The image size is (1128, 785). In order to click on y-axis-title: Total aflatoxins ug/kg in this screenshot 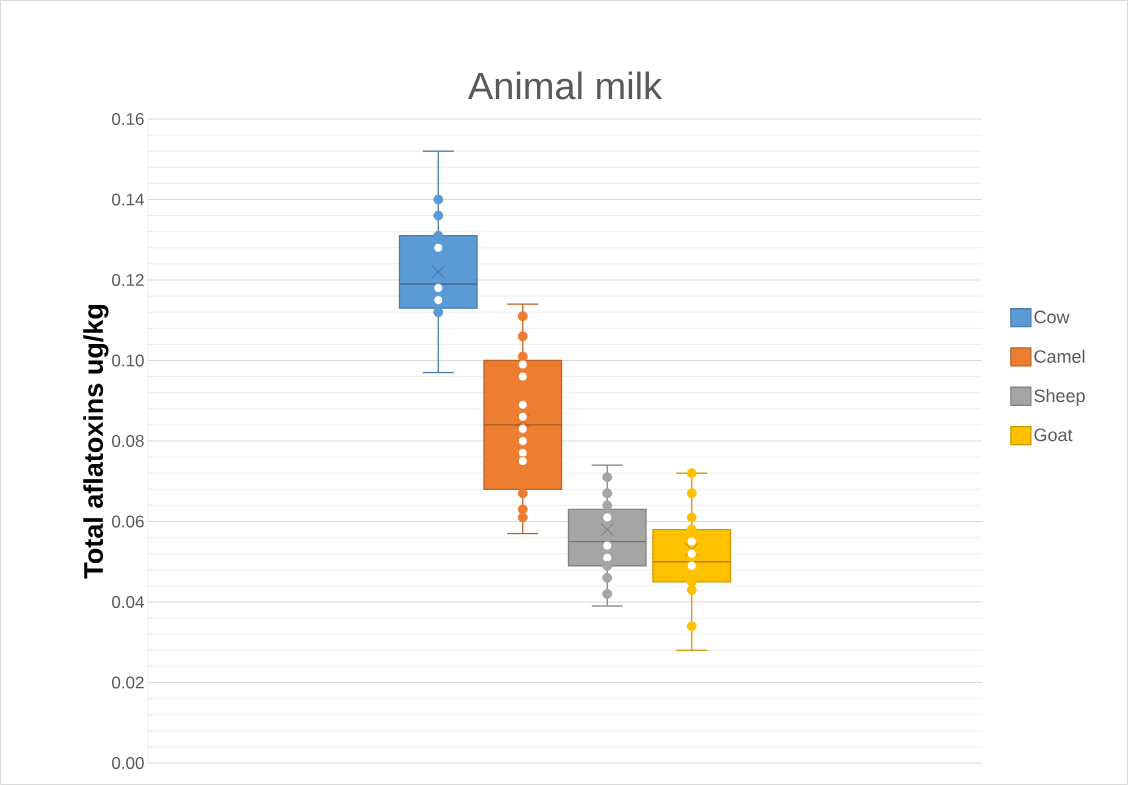, I will do `click(96, 442)`.